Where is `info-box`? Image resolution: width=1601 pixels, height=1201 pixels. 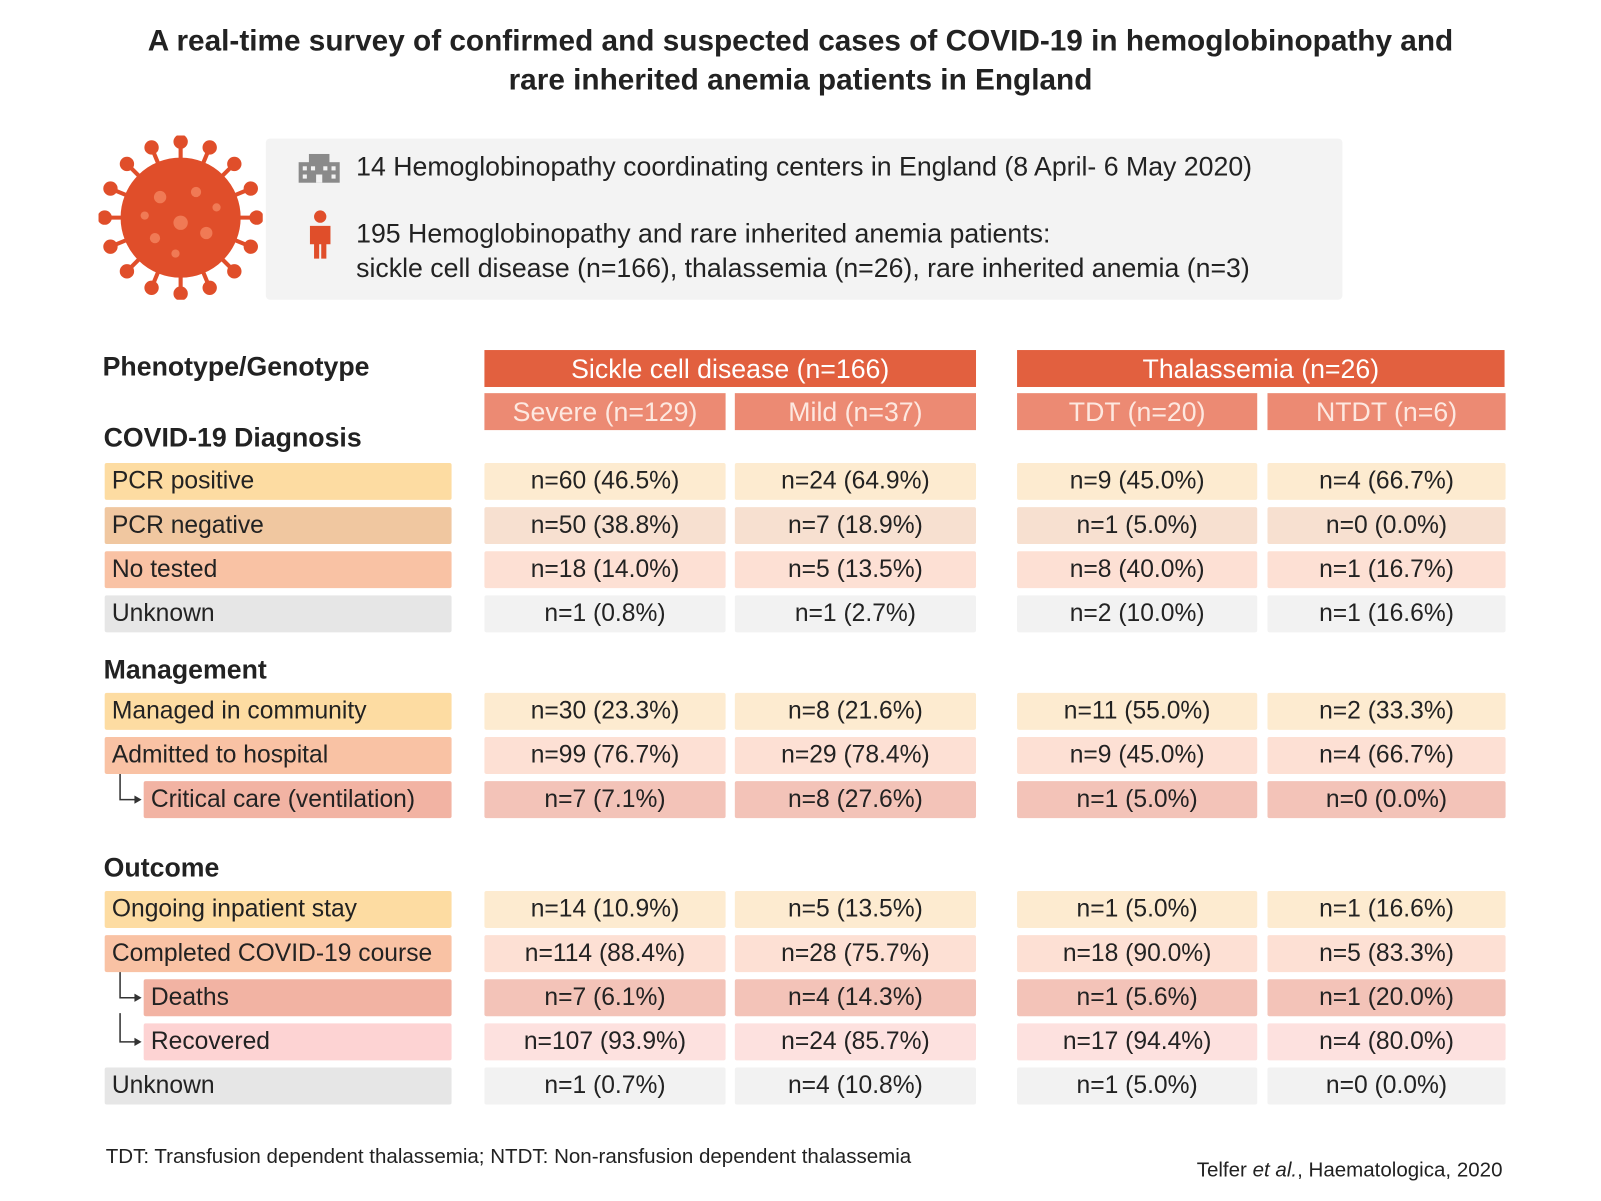 info-box is located at coordinates (804, 219).